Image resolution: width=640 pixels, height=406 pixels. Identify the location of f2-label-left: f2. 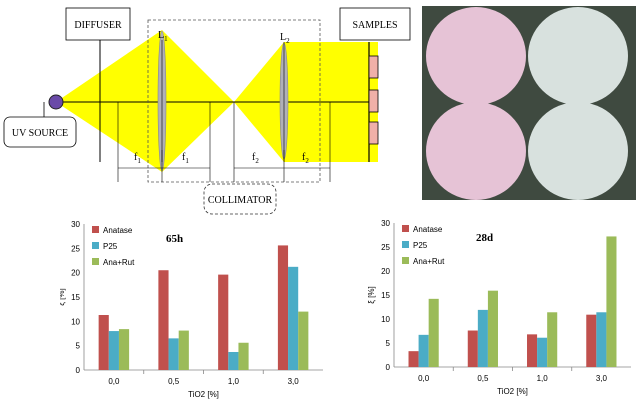
(255, 158).